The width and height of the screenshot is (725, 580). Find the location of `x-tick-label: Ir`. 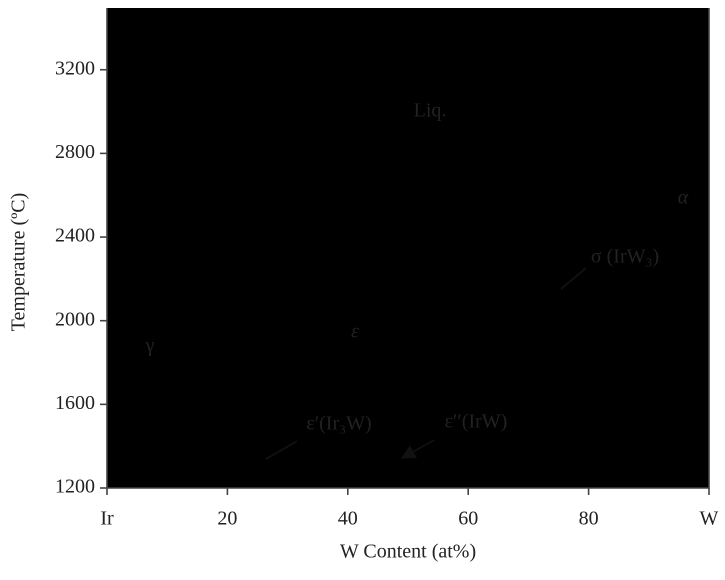

x-tick-label: Ir is located at coordinates (107, 519).